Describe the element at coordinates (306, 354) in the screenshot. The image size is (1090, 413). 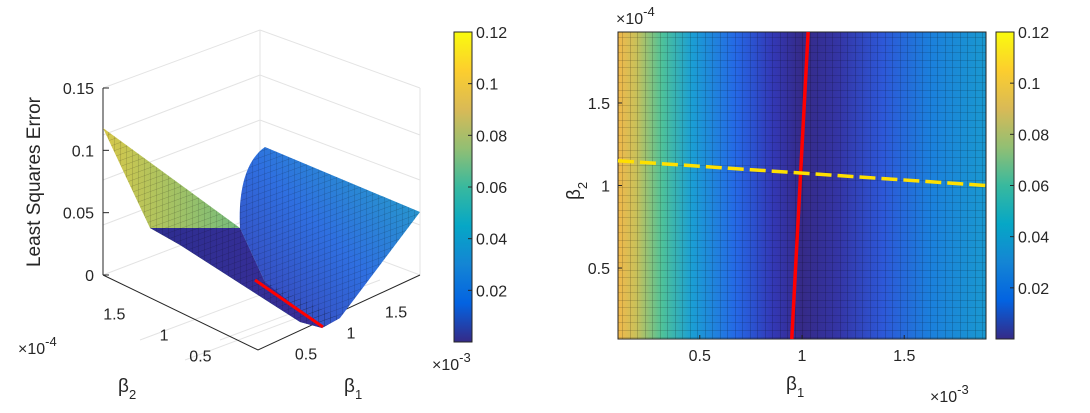
I see `surface-x-tick-label: 0.5` at that location.